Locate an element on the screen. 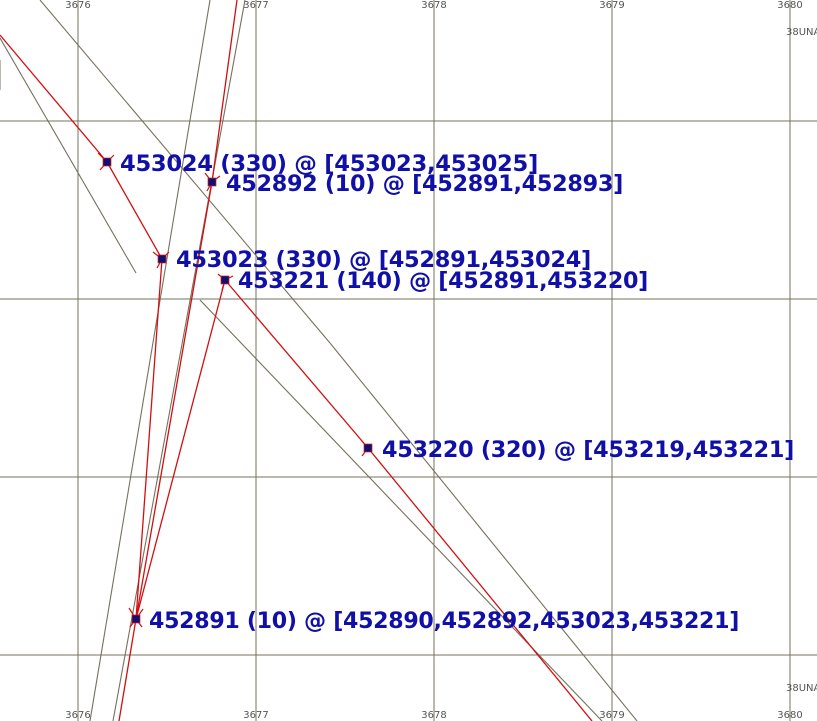 This screenshot has width=817, height=721. node-label-453220: 453220 (320) @ [453219,453221] is located at coordinates (588, 450).